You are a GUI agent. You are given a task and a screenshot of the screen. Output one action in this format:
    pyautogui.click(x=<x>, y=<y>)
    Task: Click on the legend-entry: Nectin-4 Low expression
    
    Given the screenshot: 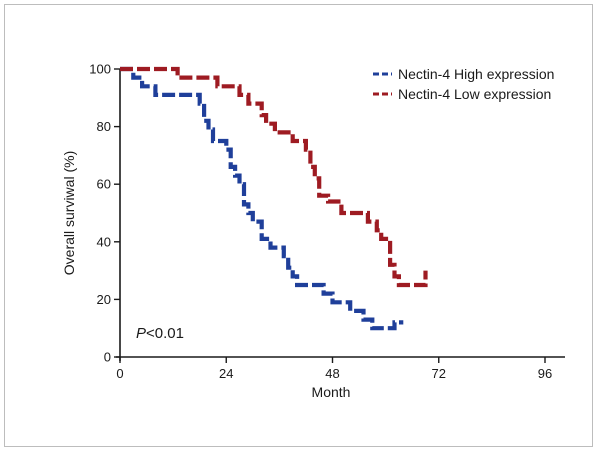 What is the action you would take?
    pyautogui.click(x=462, y=94)
    